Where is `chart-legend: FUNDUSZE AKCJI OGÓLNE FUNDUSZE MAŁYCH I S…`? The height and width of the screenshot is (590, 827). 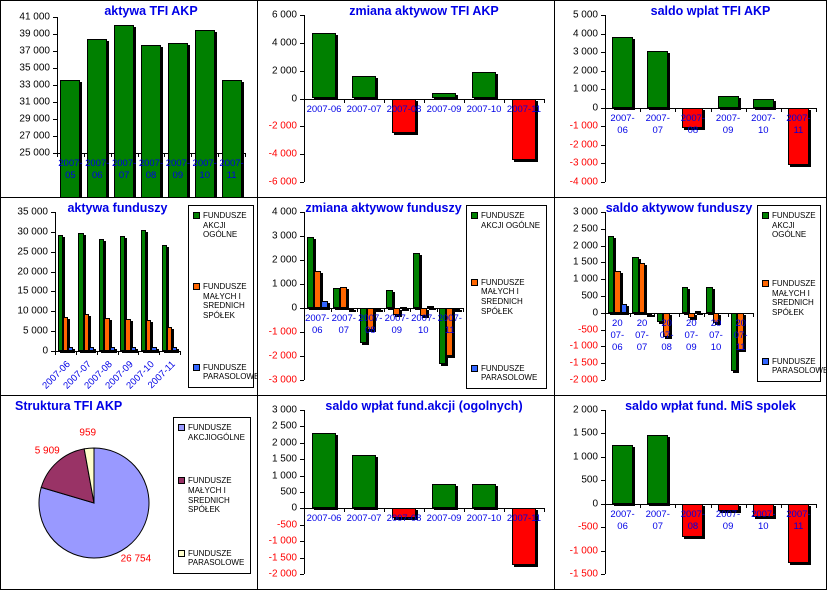 chart-legend: FUNDUSZE AKCJI OGÓLNE FUNDUSZE MAŁYCH I S… is located at coordinates (791, 293).